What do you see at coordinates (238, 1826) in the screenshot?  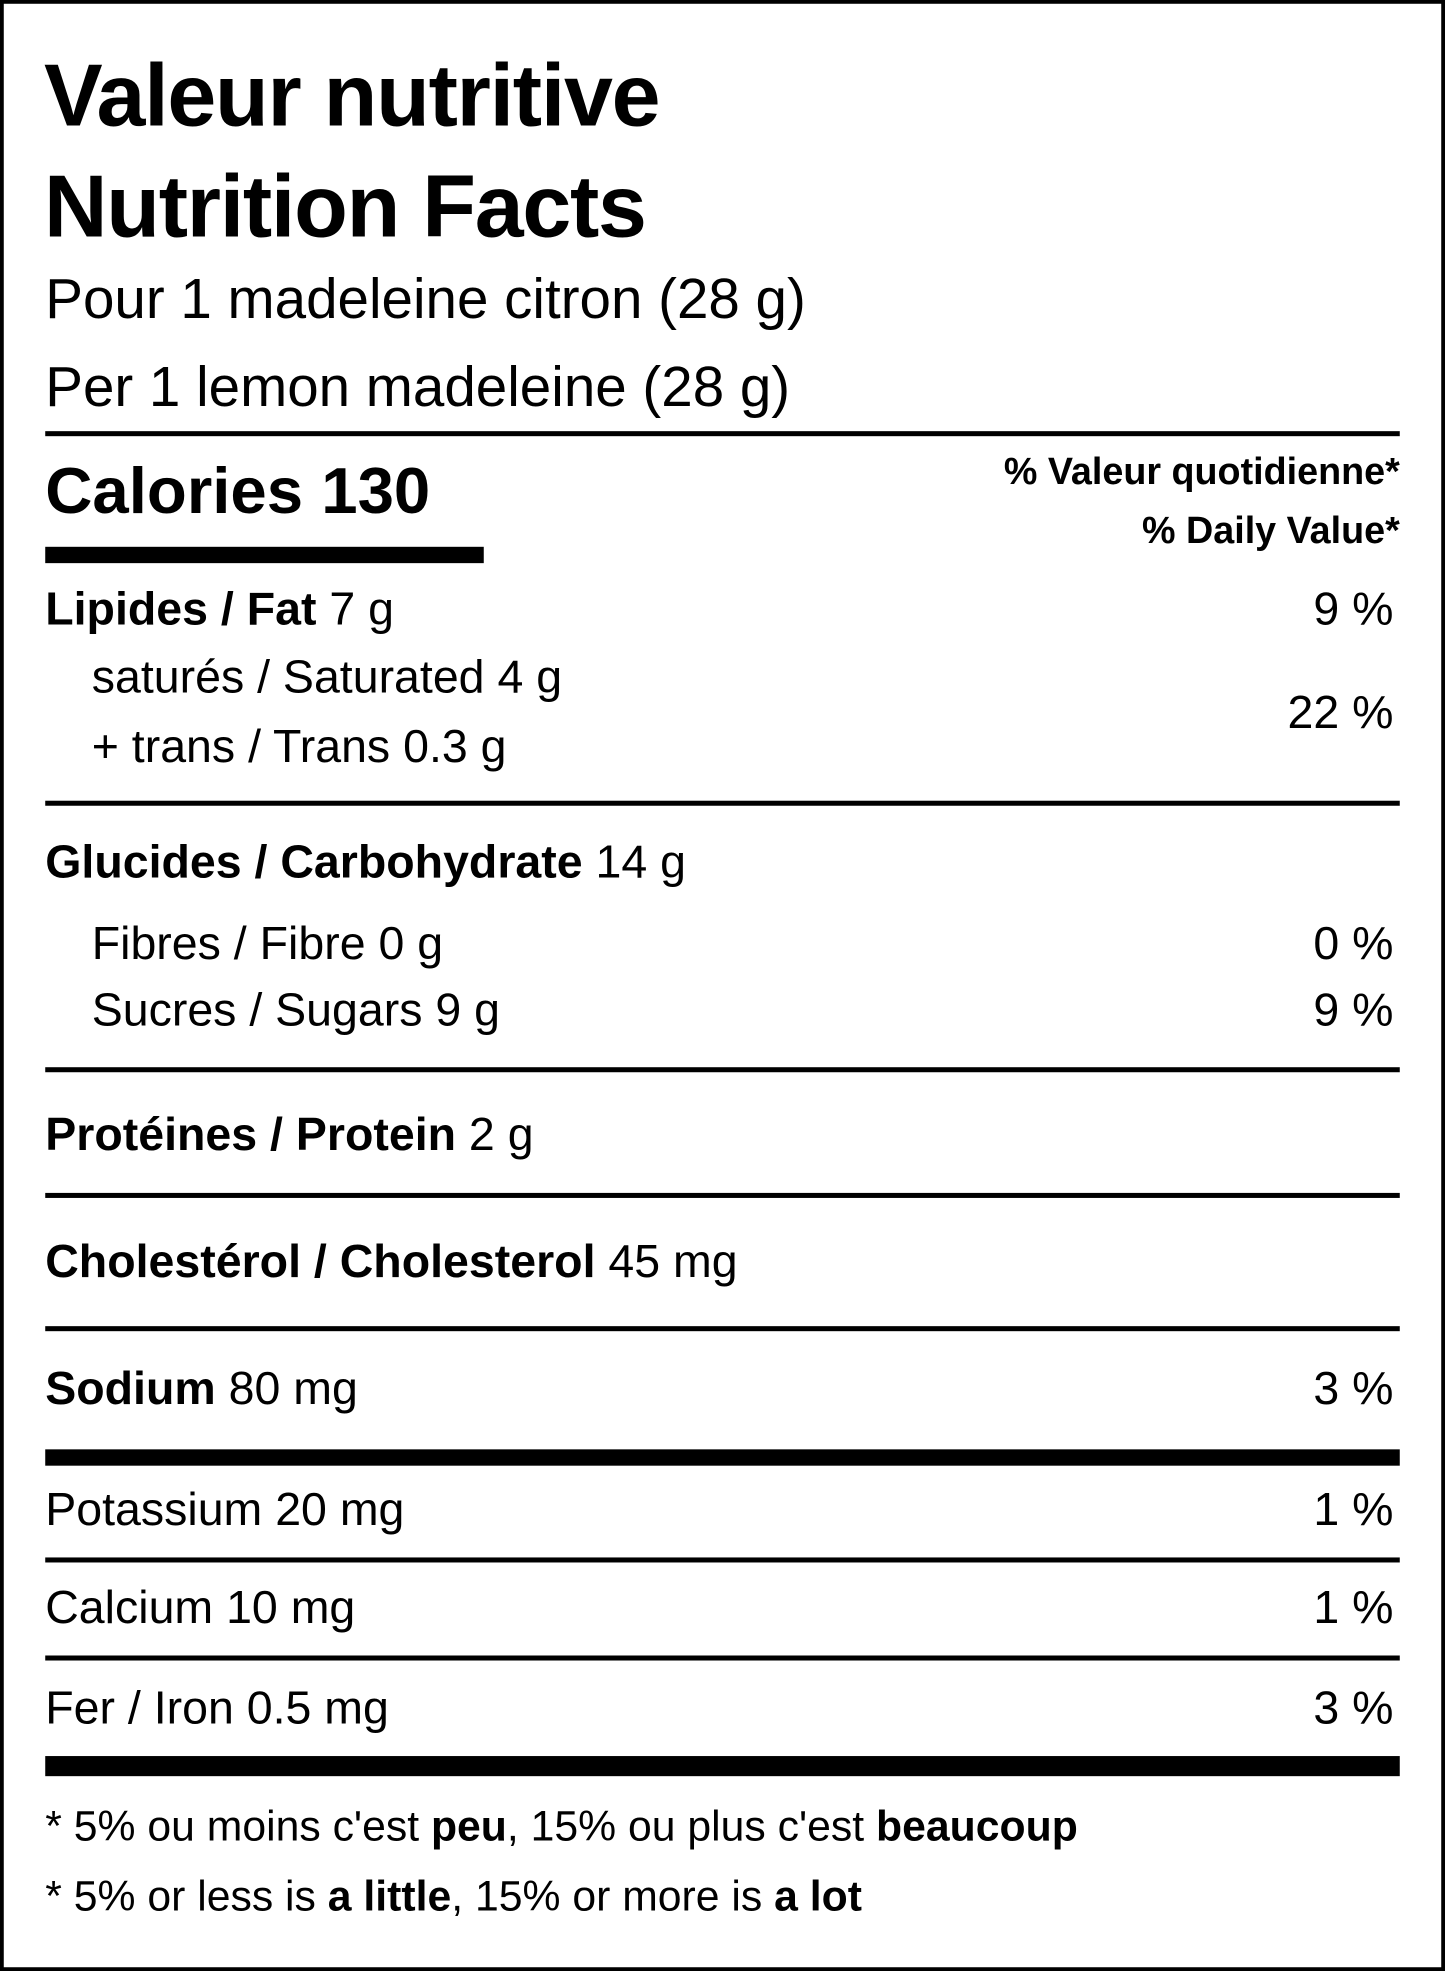 I see `footnote-text: * 5% ou moins c'est` at bounding box center [238, 1826].